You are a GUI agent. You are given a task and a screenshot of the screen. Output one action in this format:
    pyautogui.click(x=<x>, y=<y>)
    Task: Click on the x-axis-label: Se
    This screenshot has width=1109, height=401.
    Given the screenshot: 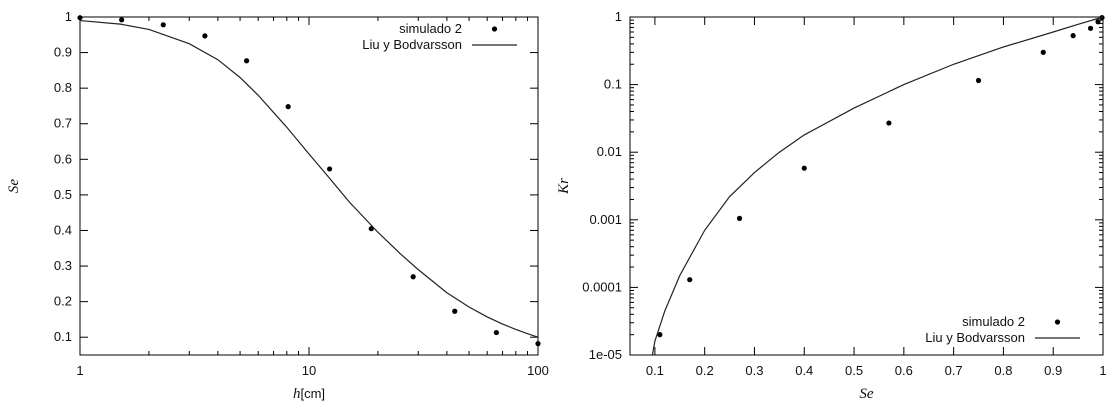 What is the action you would take?
    pyautogui.click(x=866, y=393)
    